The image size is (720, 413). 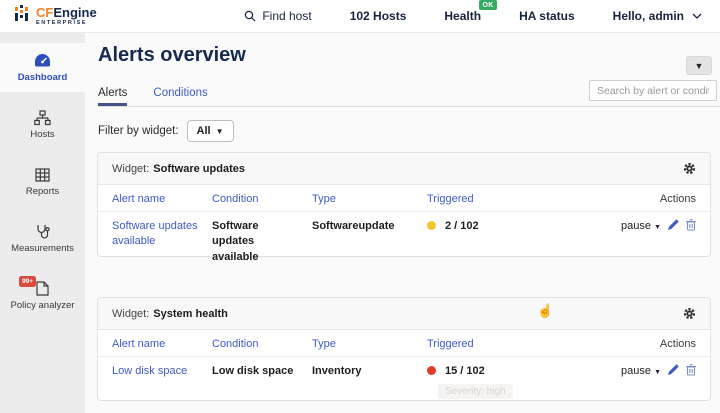 I want to click on policy-count-badge: 99+, so click(x=28, y=281).